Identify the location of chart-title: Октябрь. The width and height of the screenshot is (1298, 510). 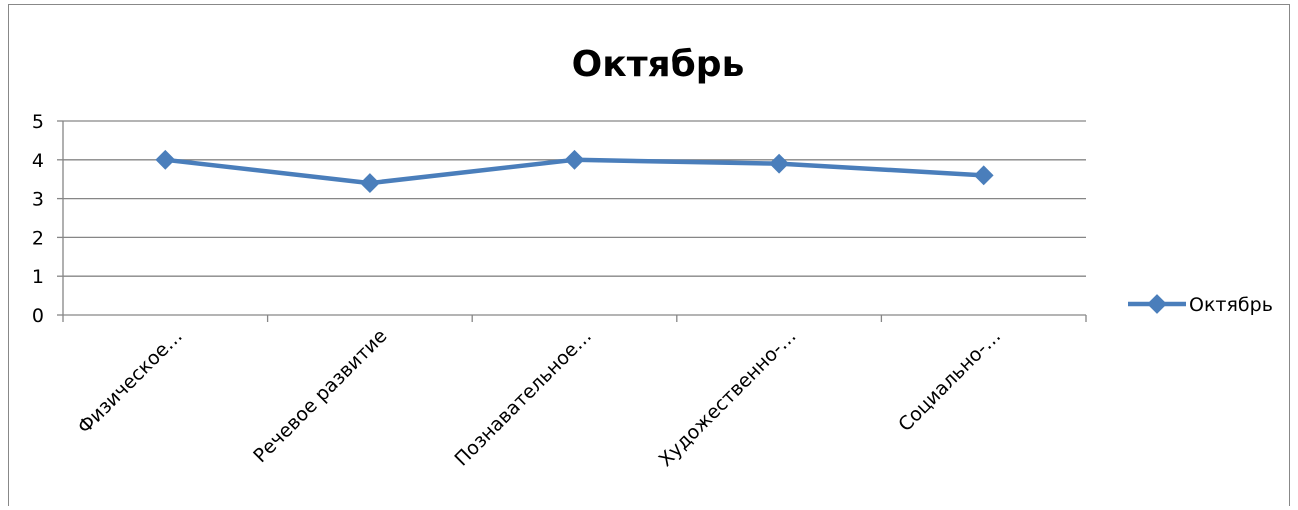
(658, 64).